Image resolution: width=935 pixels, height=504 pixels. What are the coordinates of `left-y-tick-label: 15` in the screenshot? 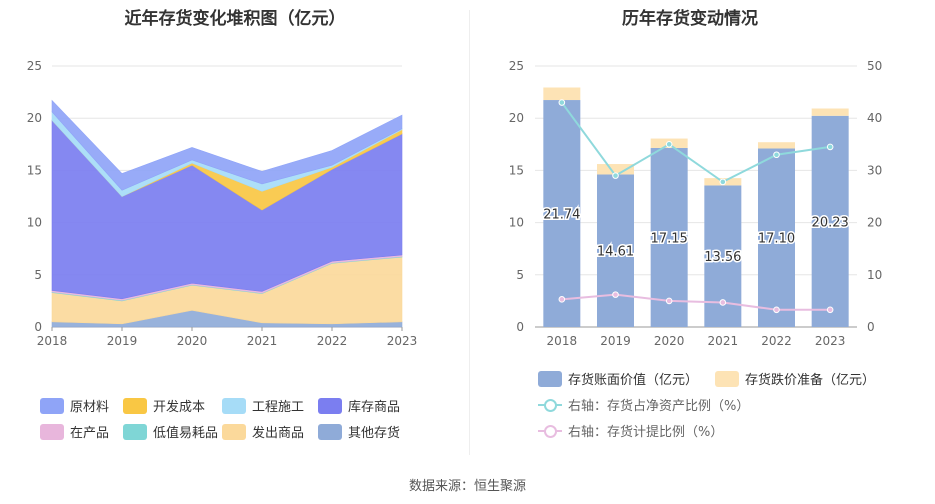 It's located at (34, 170).